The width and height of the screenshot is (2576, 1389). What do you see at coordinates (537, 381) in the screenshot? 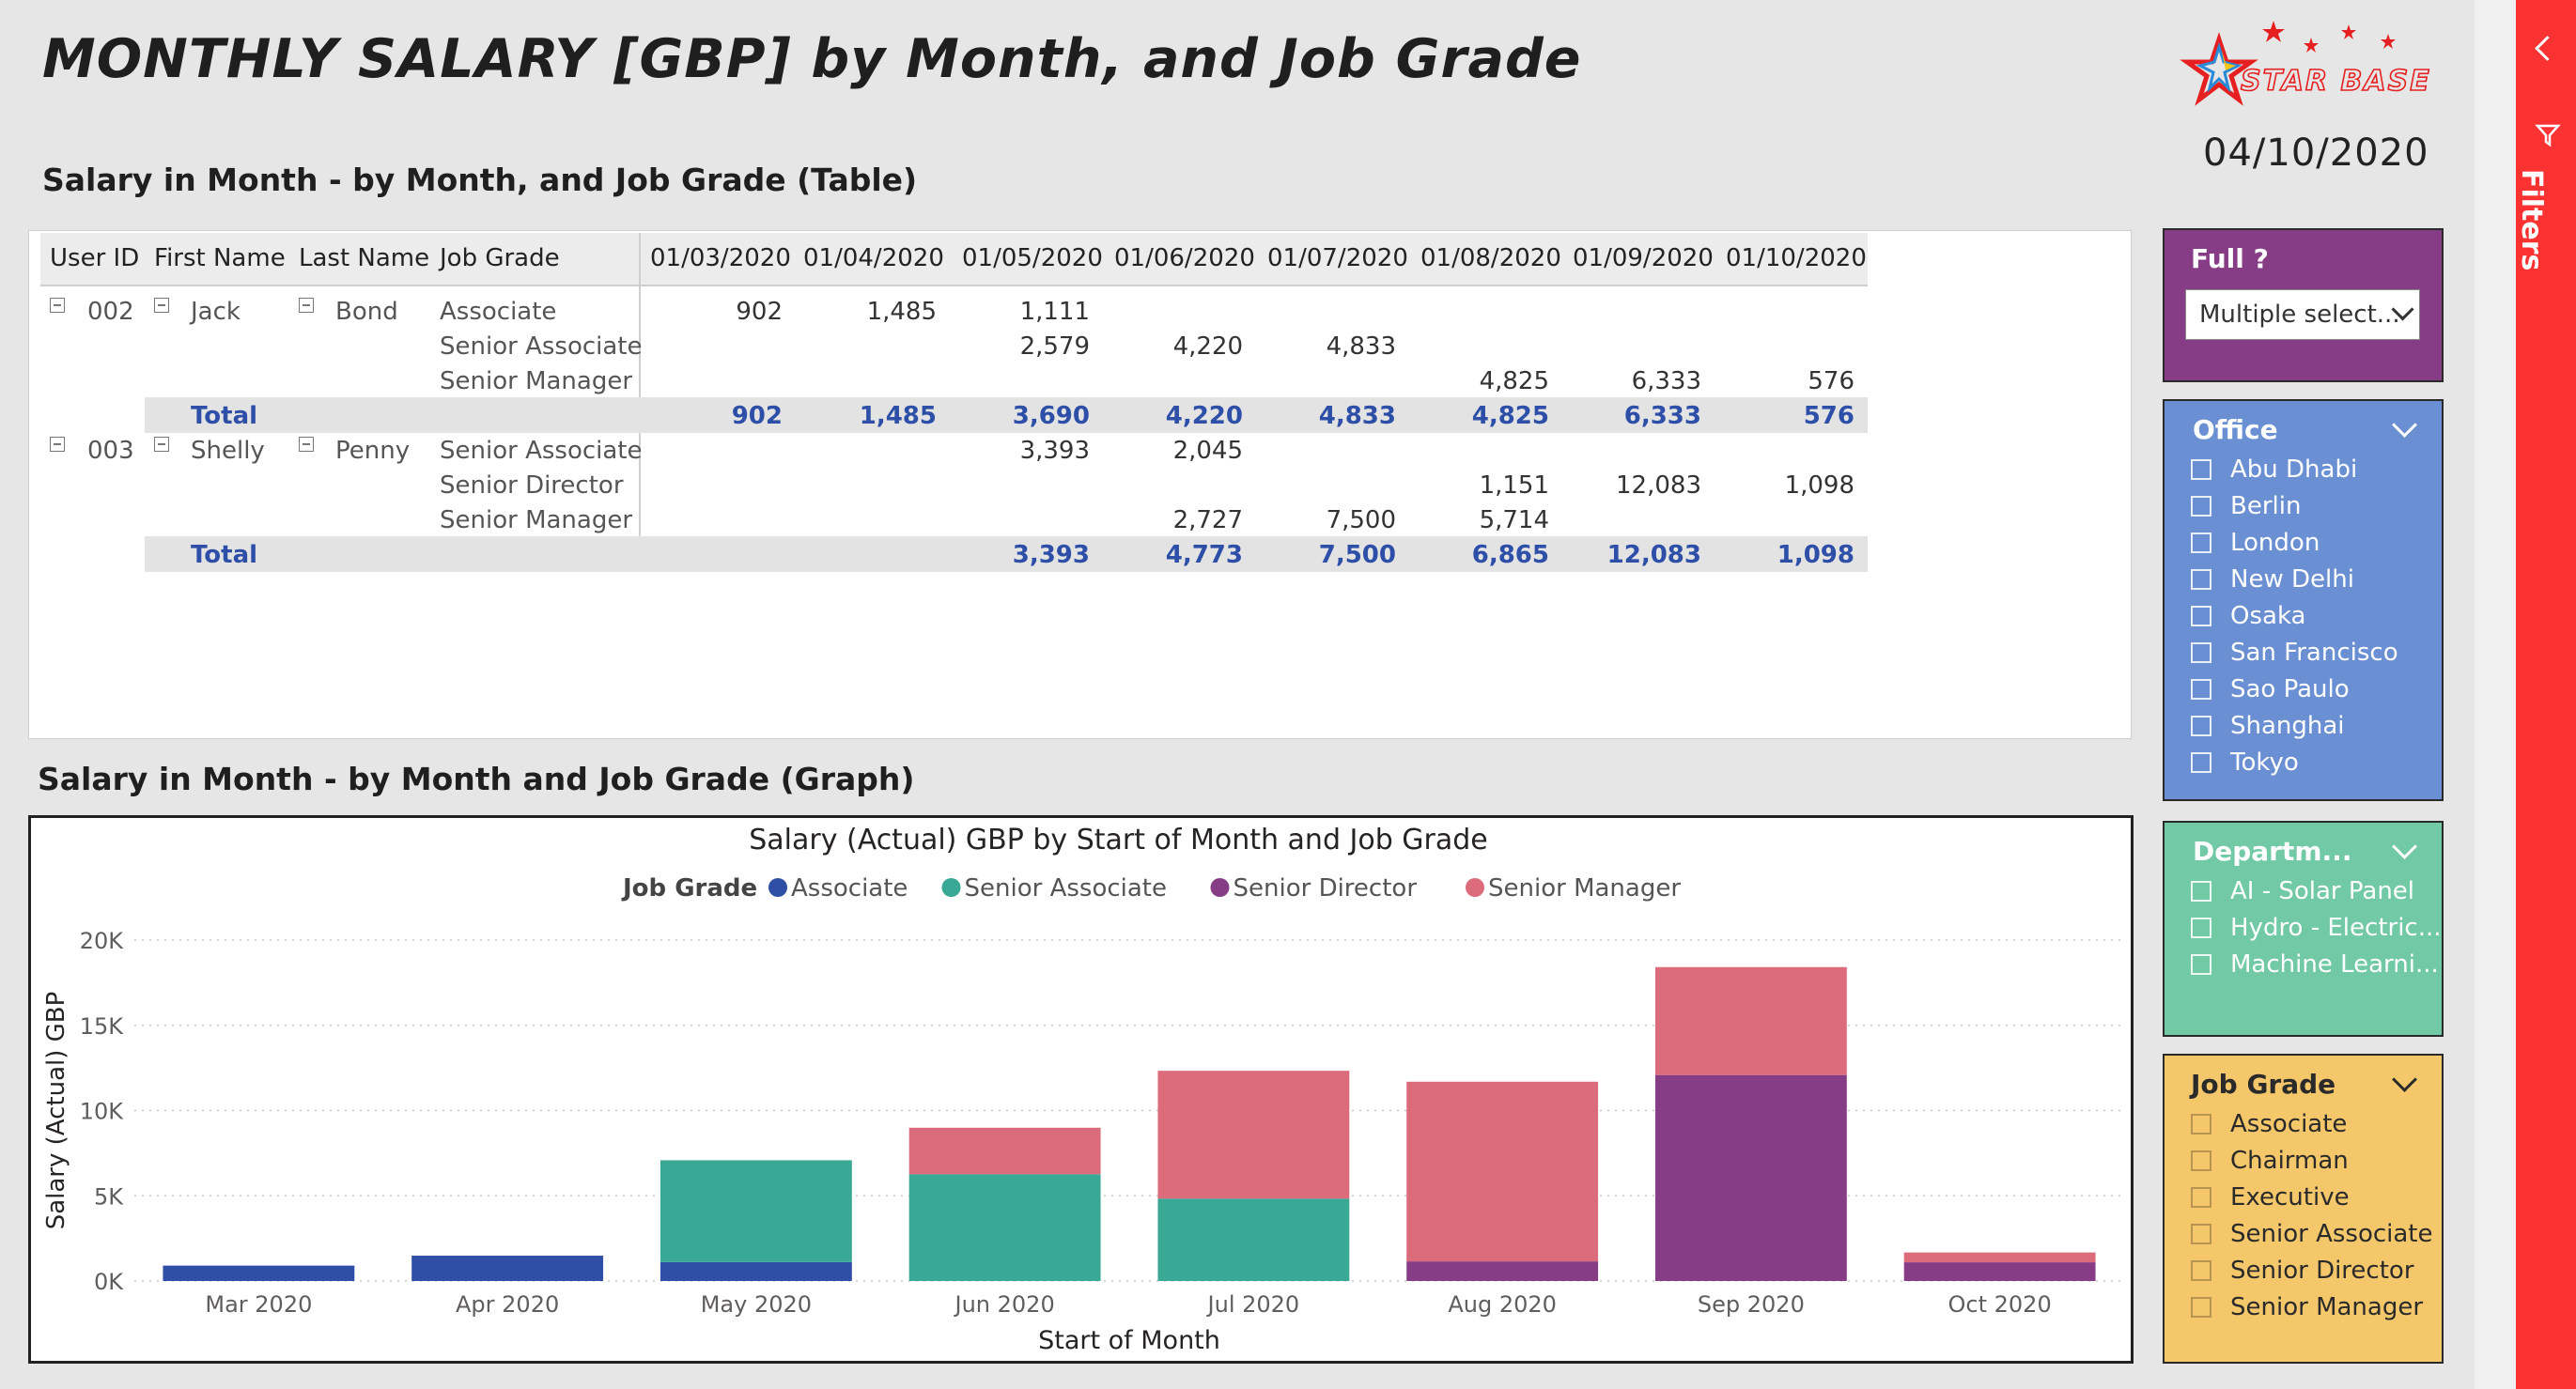
I see `cell-job-grade: Senior Manager` at bounding box center [537, 381].